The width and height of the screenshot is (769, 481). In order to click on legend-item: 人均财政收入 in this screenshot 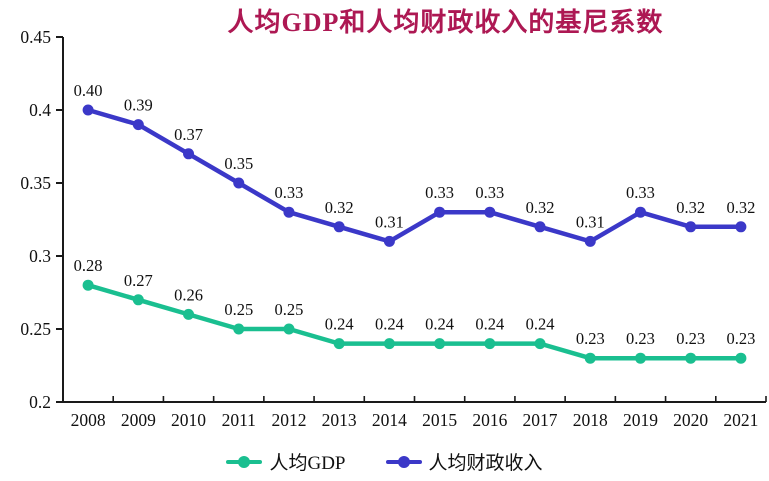, I will do `click(464, 461)`.